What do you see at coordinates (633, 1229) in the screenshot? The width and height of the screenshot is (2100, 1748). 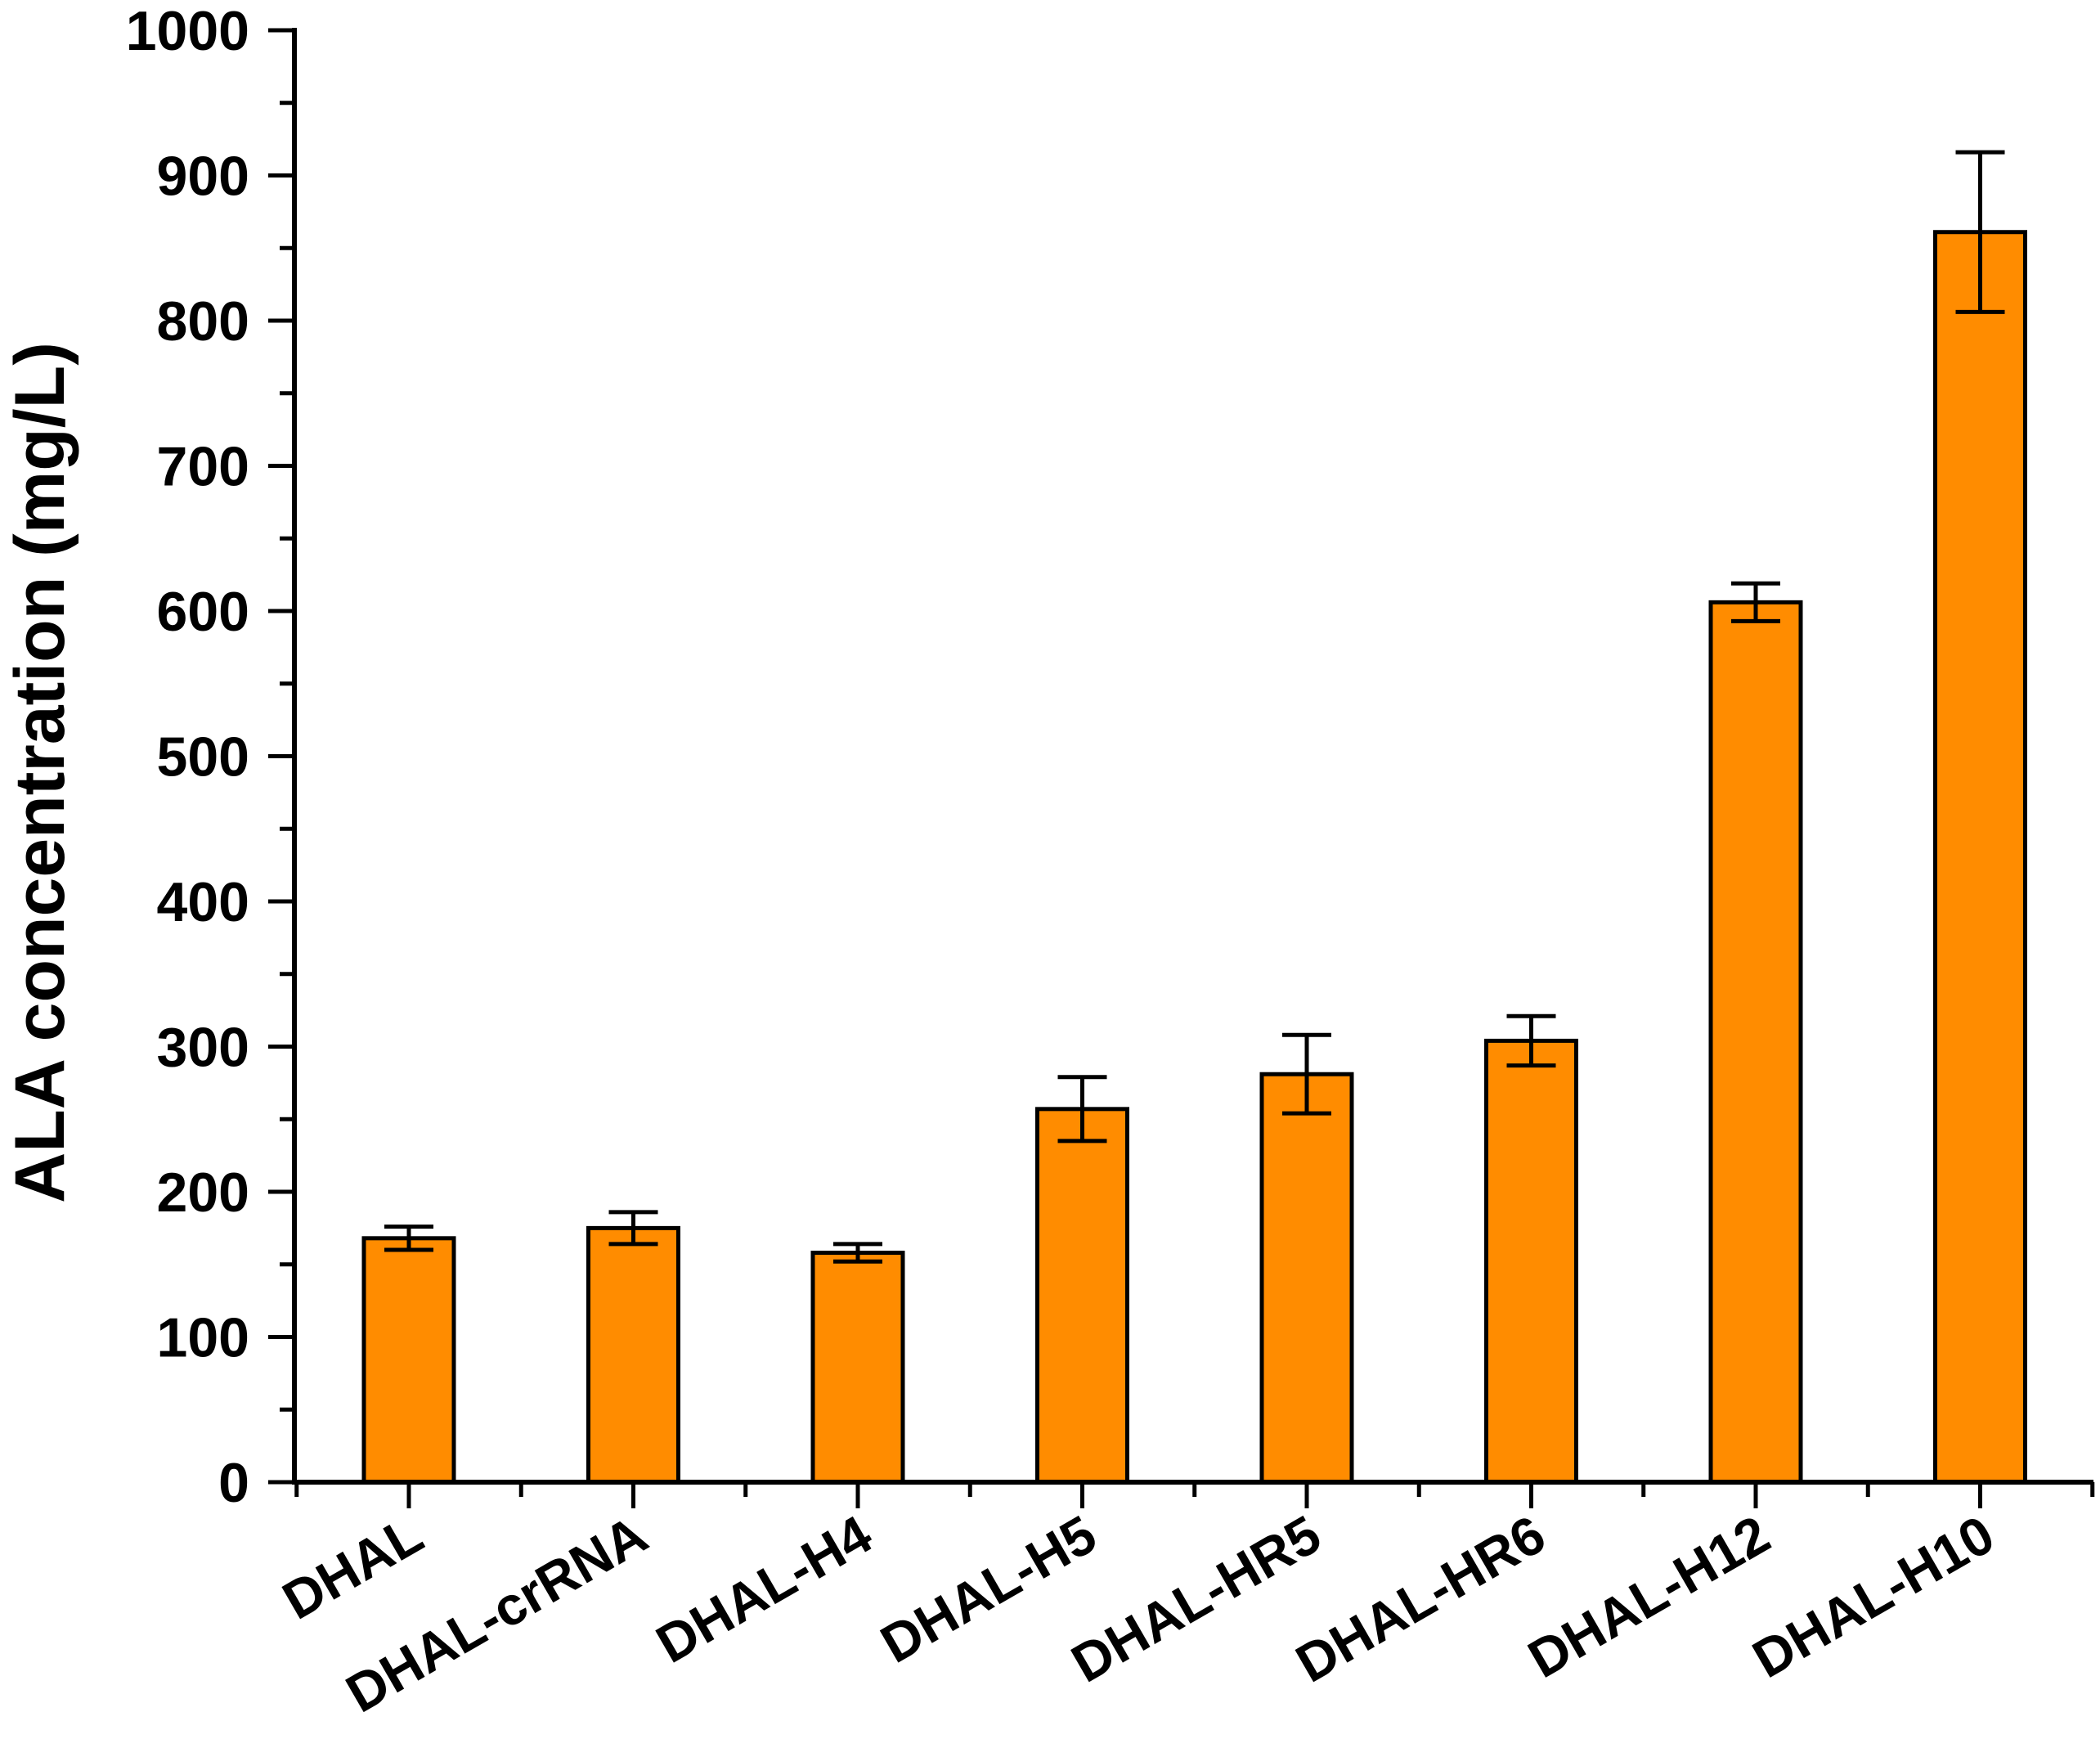 I see `error-bar-dhal-crrna` at bounding box center [633, 1229].